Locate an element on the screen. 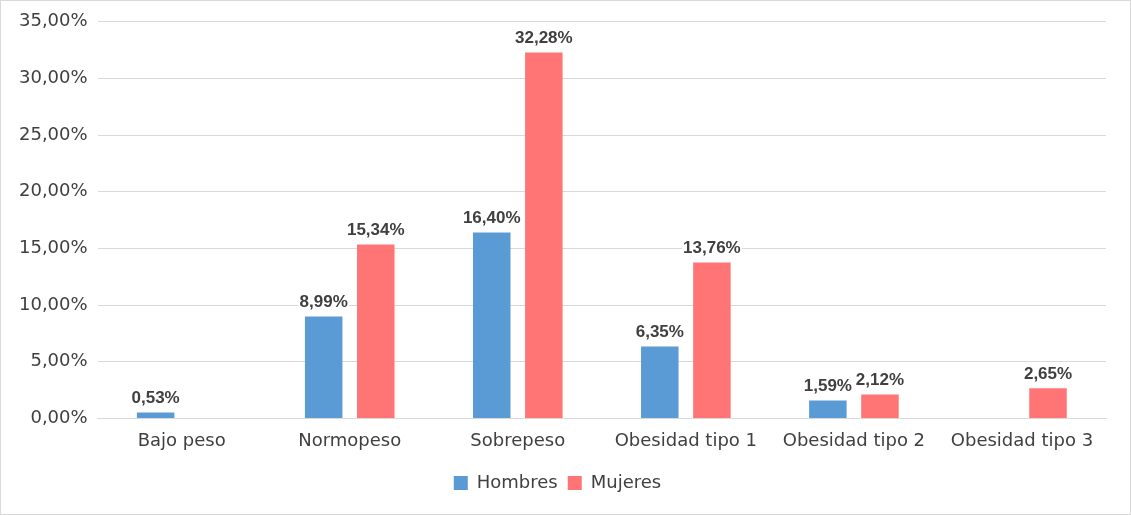  data-label: 1,59% is located at coordinates (827, 385).